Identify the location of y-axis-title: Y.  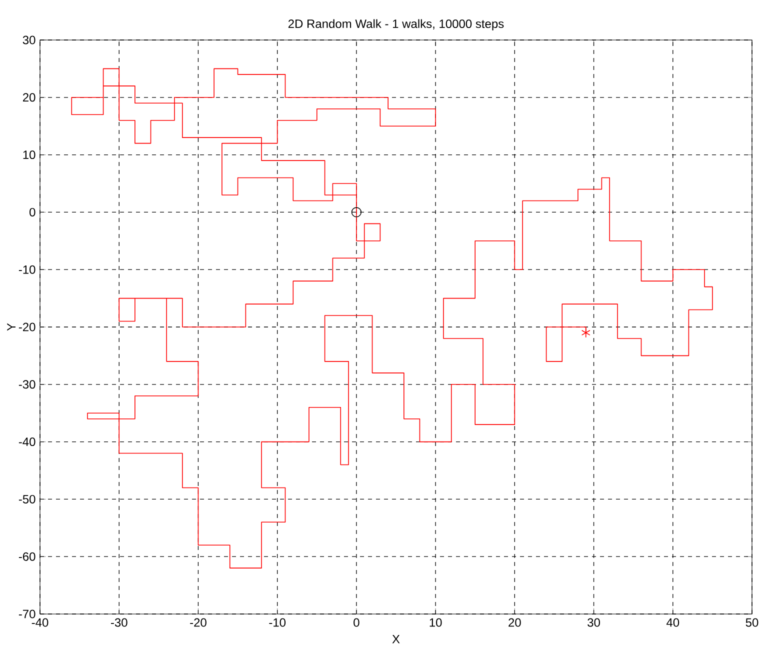
(11, 327).